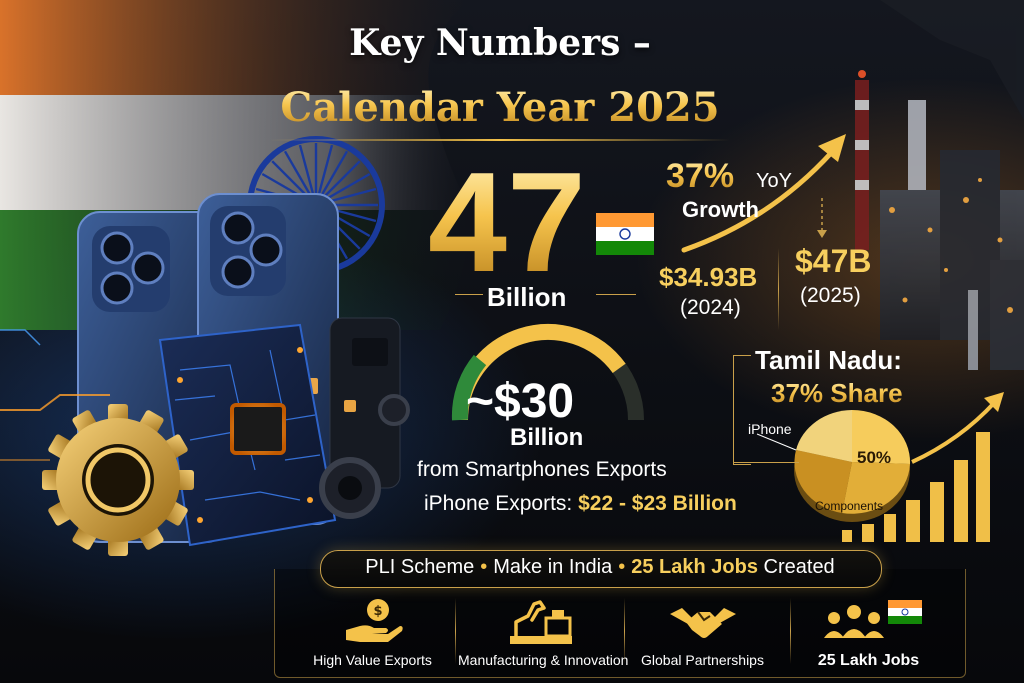 The height and width of the screenshot is (683, 1024). What do you see at coordinates (547, 437) in the screenshot?
I see `smartphone-export-unit: Billion` at bounding box center [547, 437].